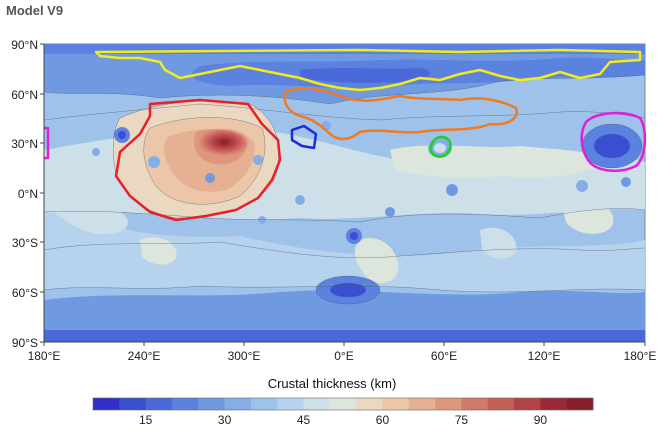  What do you see at coordinates (304, 137) in the screenshot?
I see `blue-region-outline` at bounding box center [304, 137].